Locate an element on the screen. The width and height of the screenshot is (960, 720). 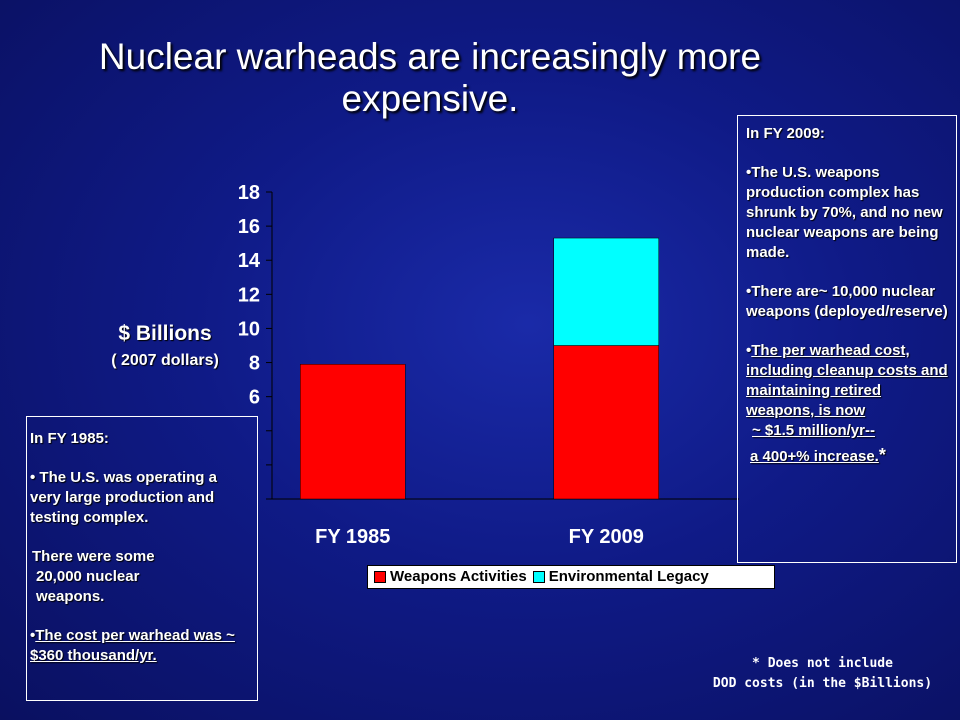
x-tick-label: FY 1985 is located at coordinates (352, 537).